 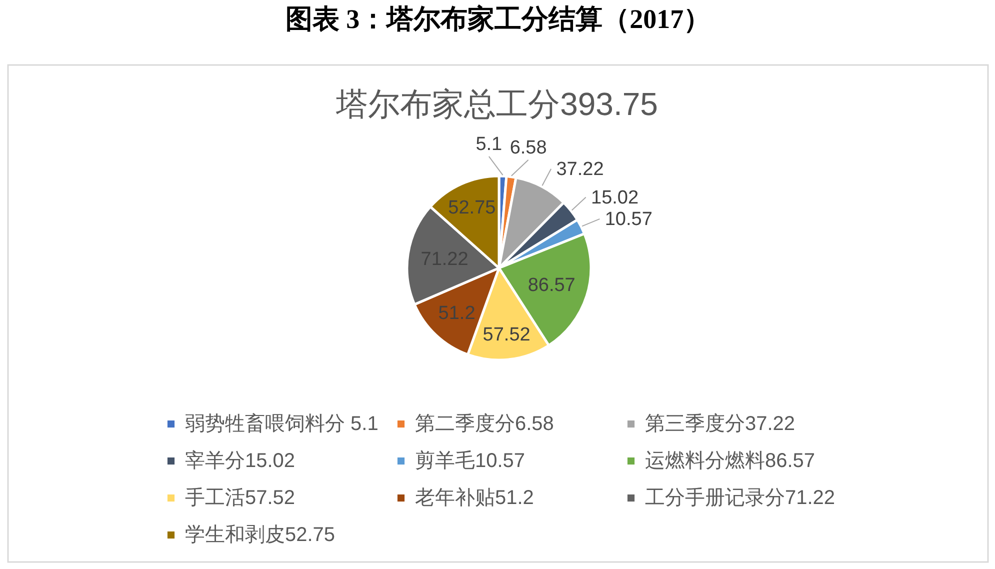 I want to click on data-label: 6.58, so click(x=528, y=147).